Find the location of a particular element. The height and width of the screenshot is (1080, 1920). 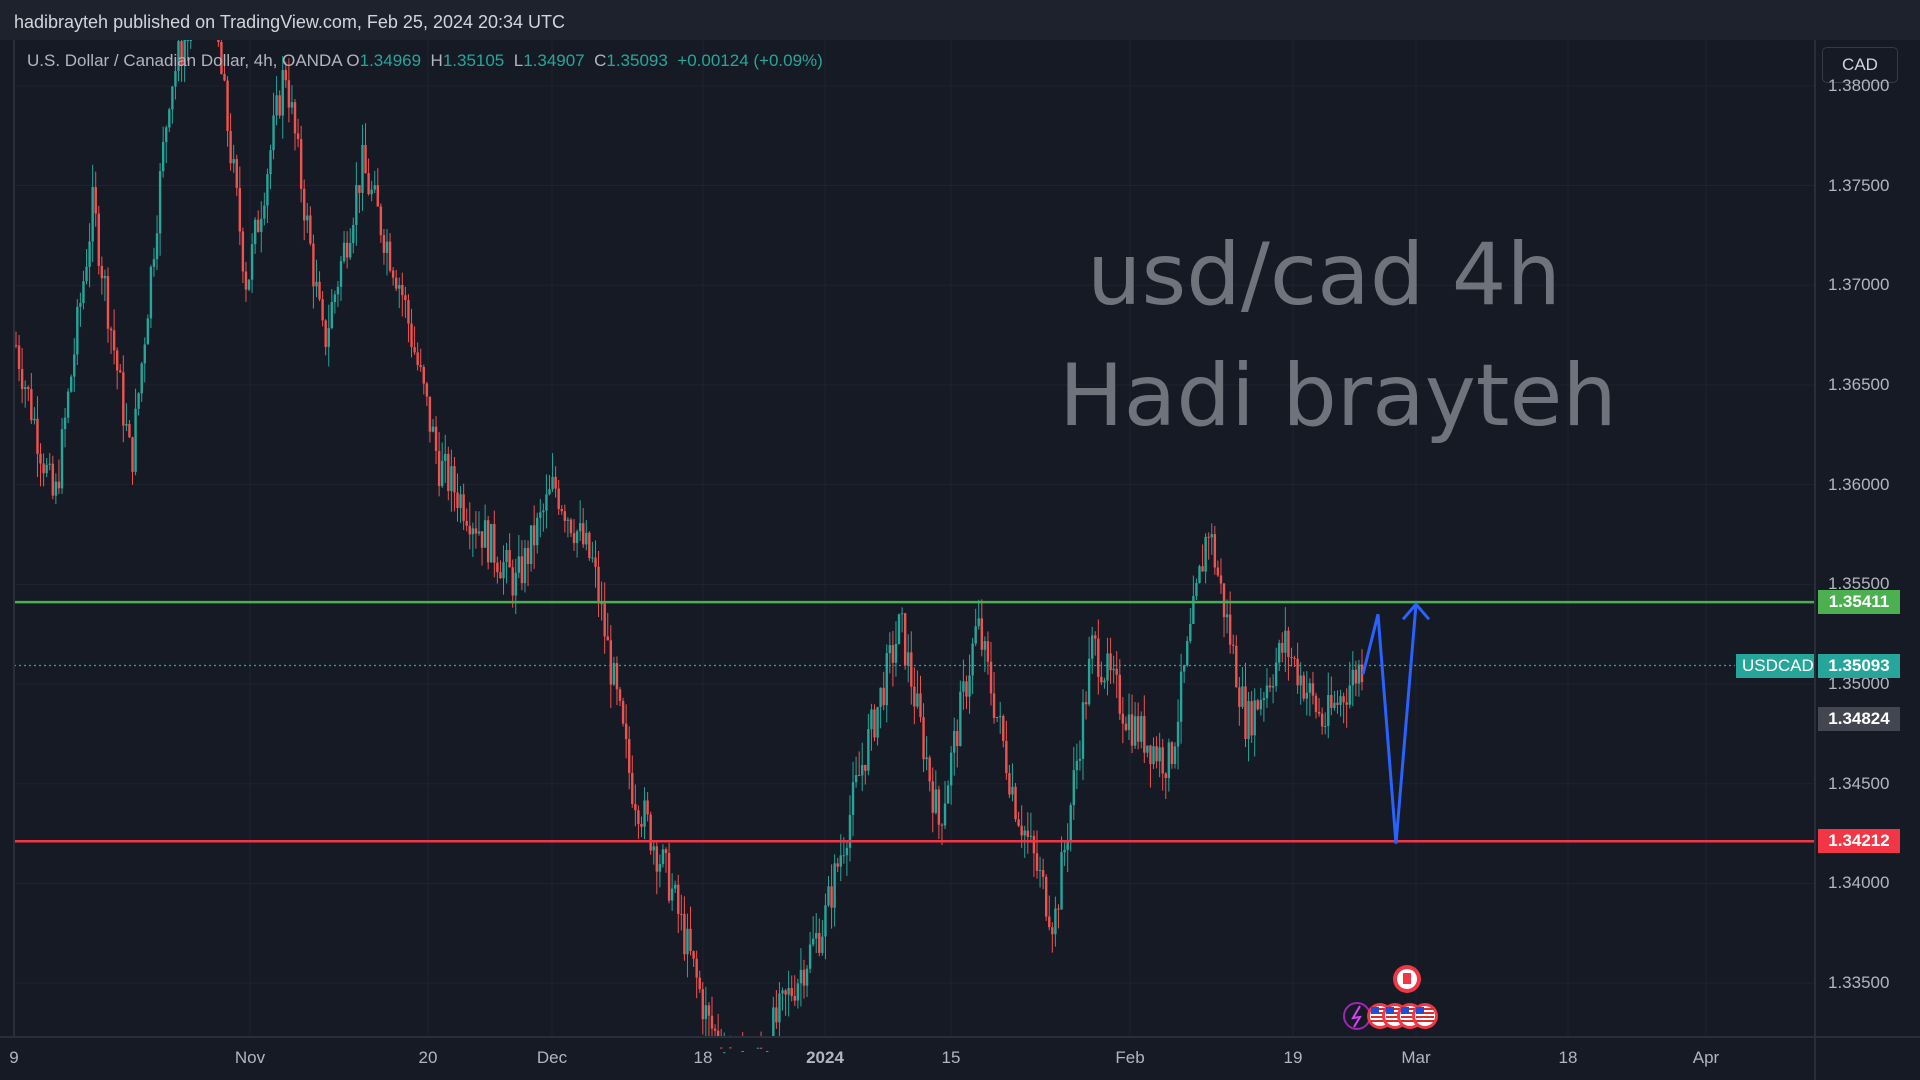

y-tick-label: 1.34000 is located at coordinates (1859, 883).